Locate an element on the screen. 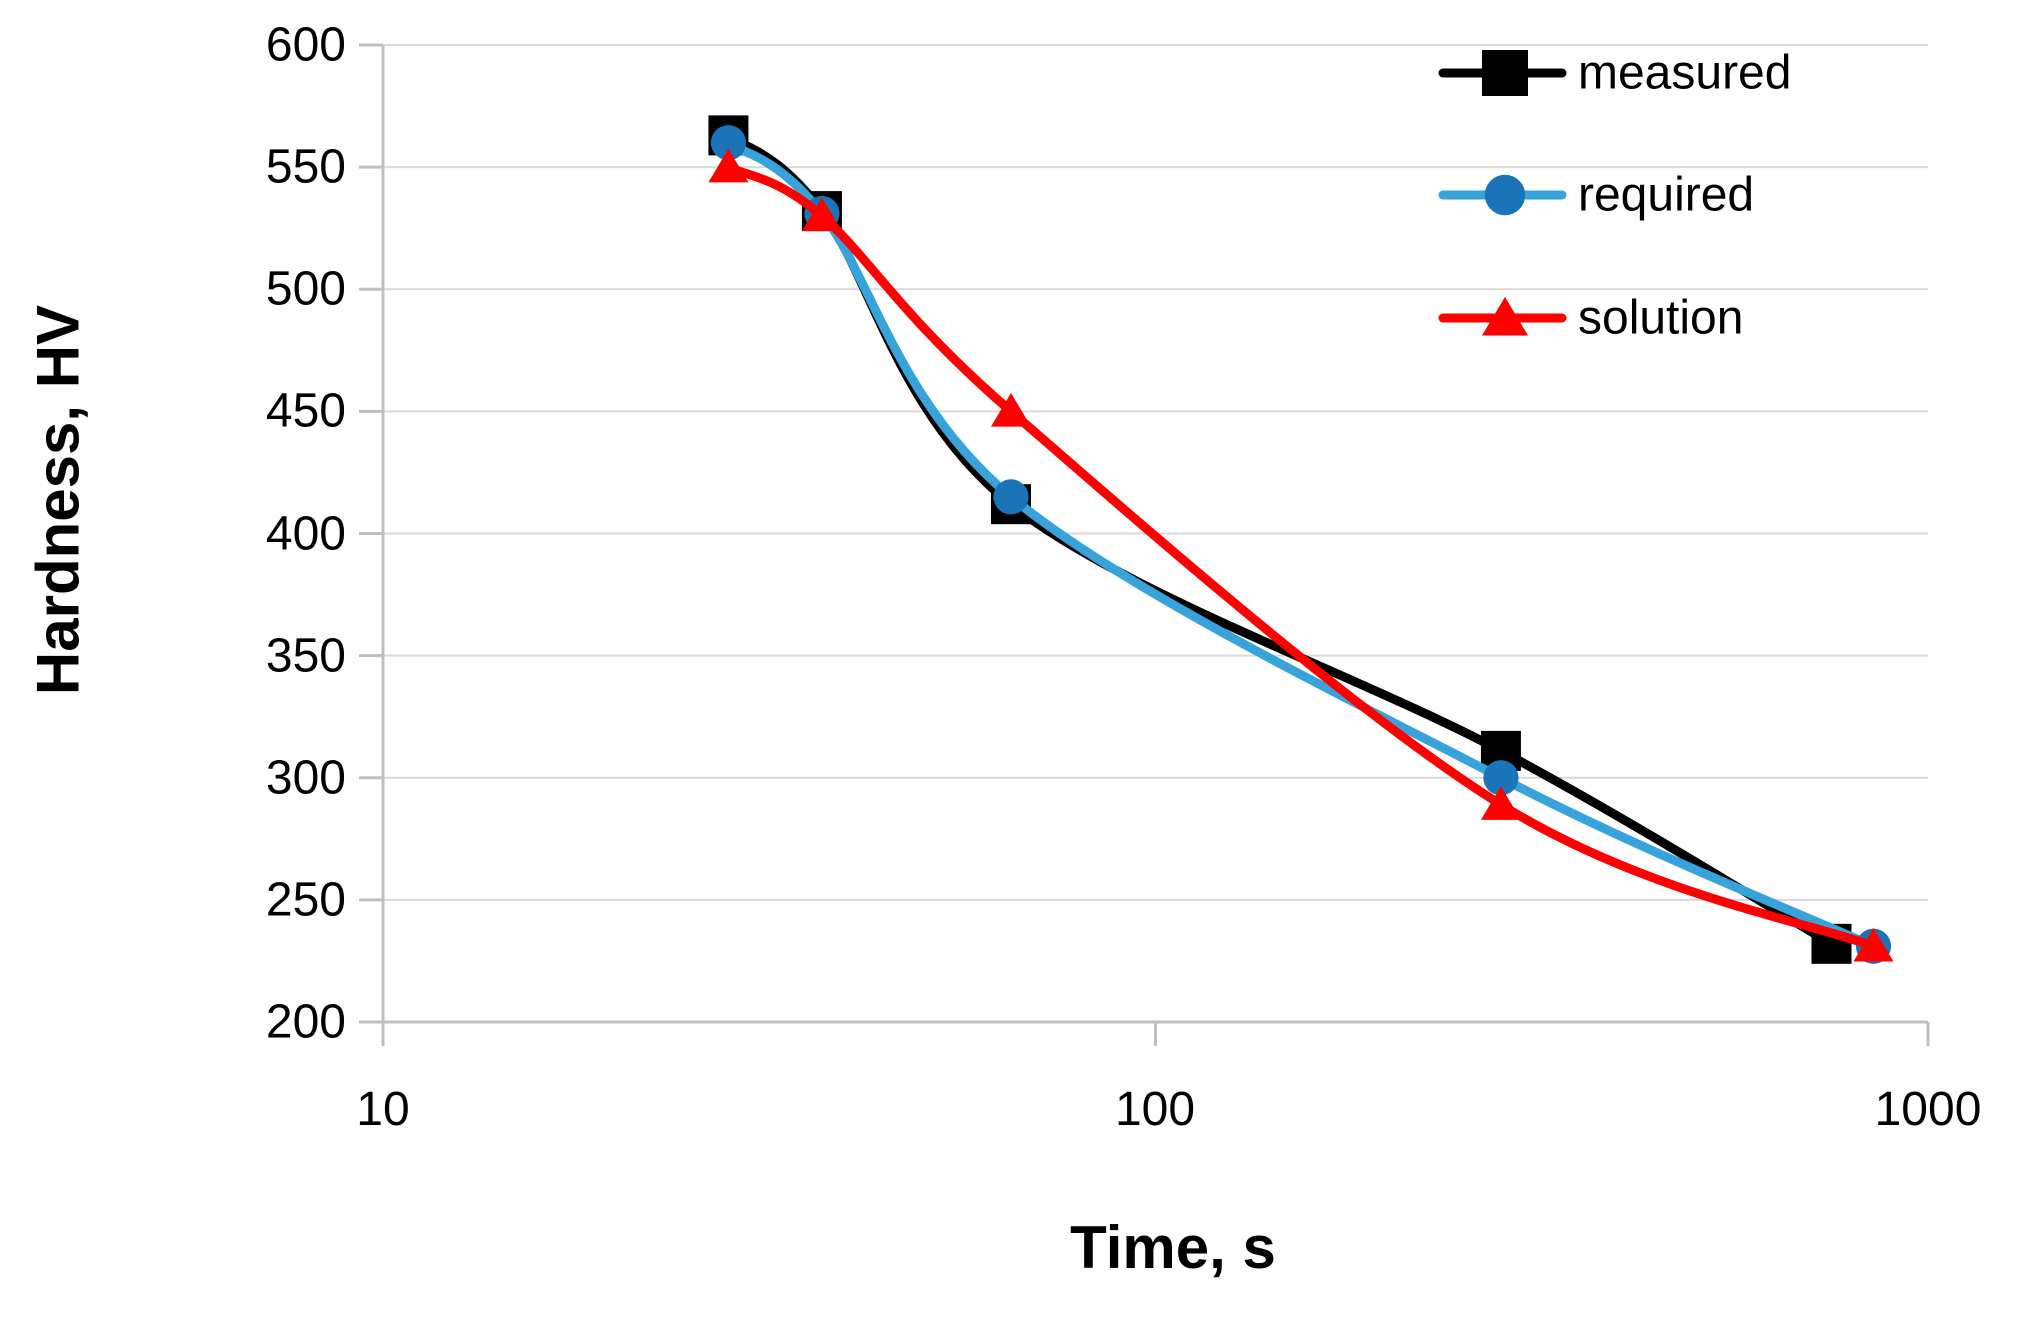 The image size is (2026, 1317). y-axis-tick-labels: 600 550 500 450 400 350 300 250 200 is located at coordinates (306, 534).